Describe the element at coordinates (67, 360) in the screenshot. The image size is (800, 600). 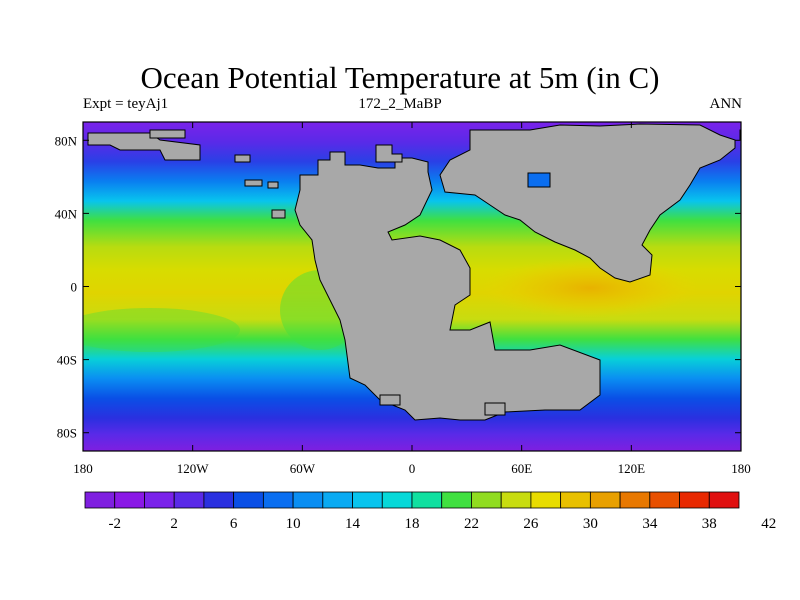
I see `y-tick-label: 40S` at that location.